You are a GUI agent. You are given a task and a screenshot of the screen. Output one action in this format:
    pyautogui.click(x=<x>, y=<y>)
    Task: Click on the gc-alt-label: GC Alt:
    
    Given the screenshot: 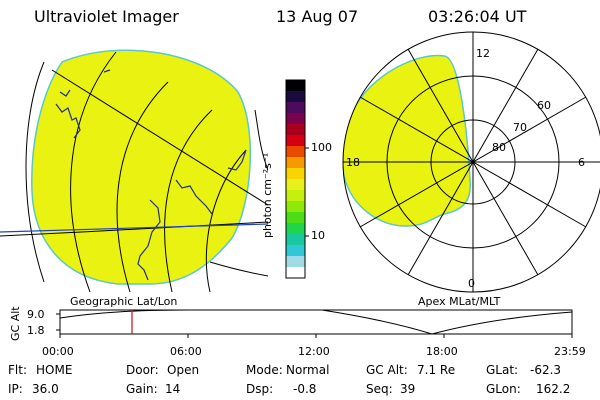 What is the action you would take?
    pyautogui.click(x=387, y=370)
    